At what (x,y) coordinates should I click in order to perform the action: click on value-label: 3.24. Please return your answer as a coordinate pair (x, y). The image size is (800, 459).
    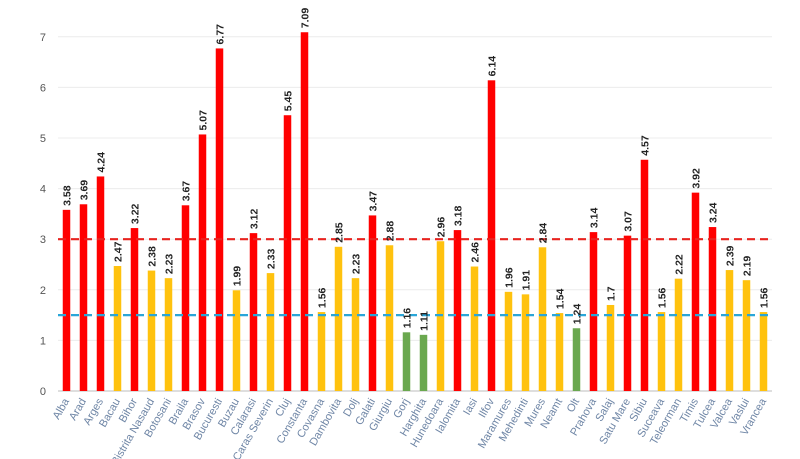
    Looking at the image, I should click on (714, 212).